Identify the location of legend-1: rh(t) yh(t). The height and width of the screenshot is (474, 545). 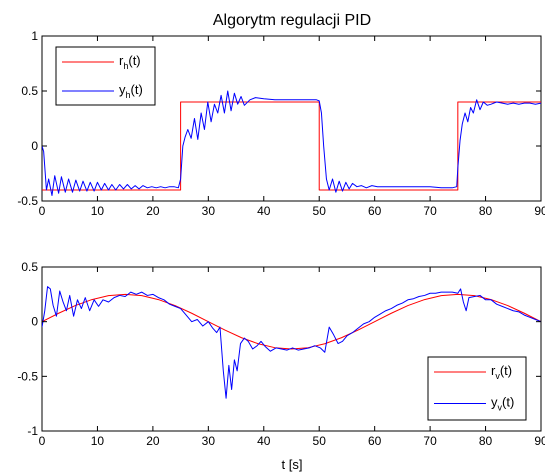
(105, 76).